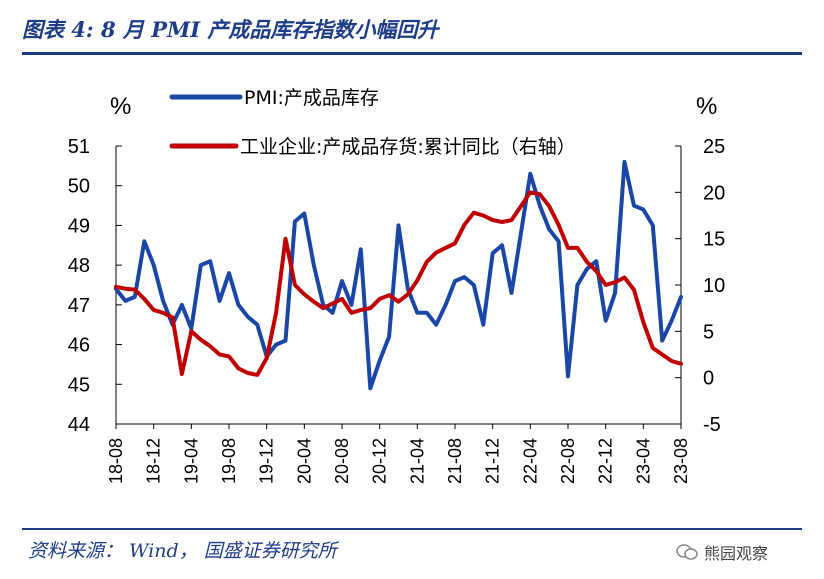 The image size is (824, 579). What do you see at coordinates (116, 461) in the screenshot?
I see `x-tick-label: 18-08` at bounding box center [116, 461].